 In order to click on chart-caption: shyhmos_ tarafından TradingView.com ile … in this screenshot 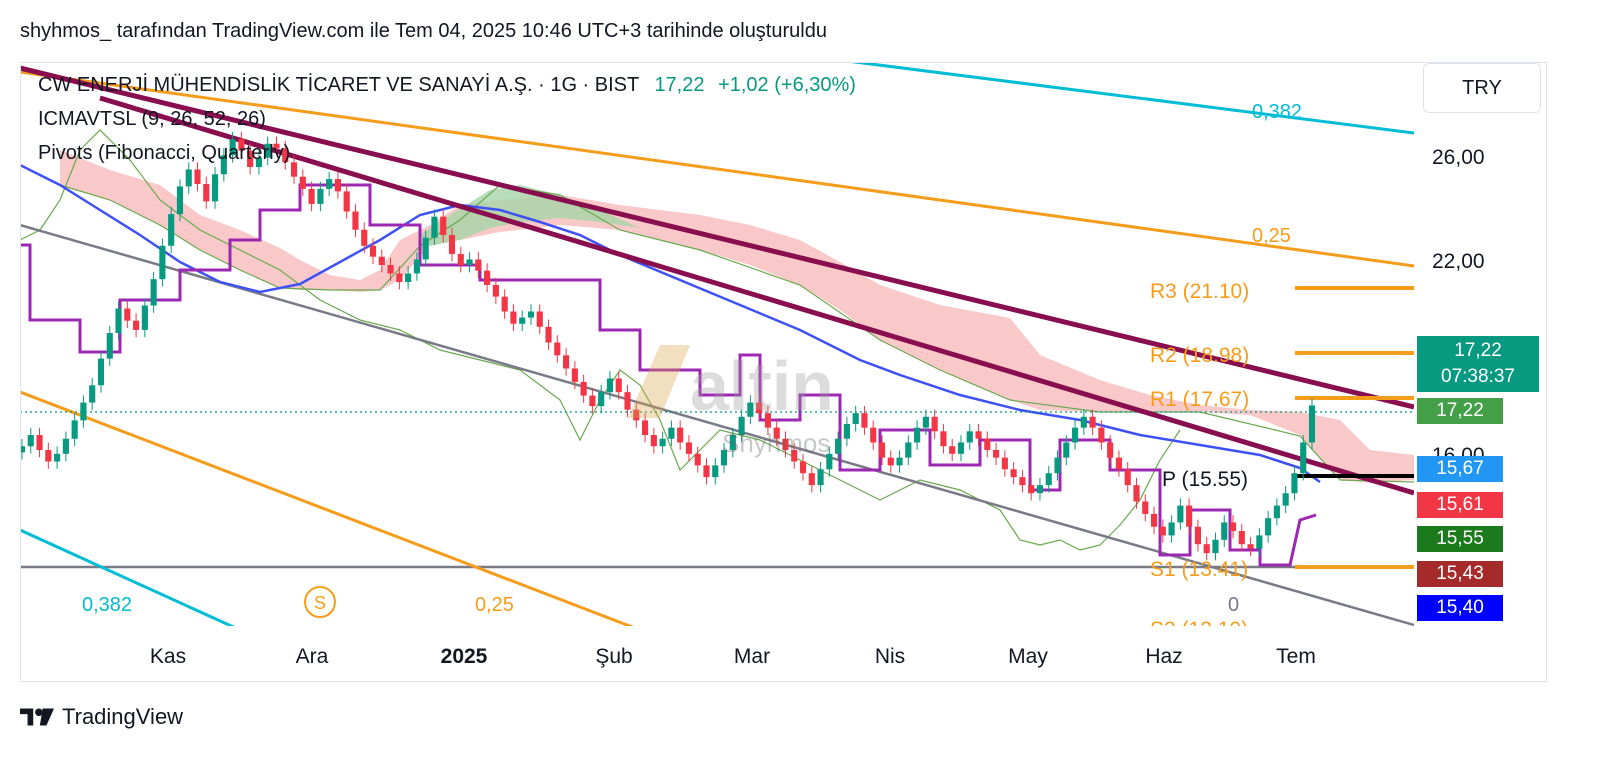, I will do `click(423, 31)`.